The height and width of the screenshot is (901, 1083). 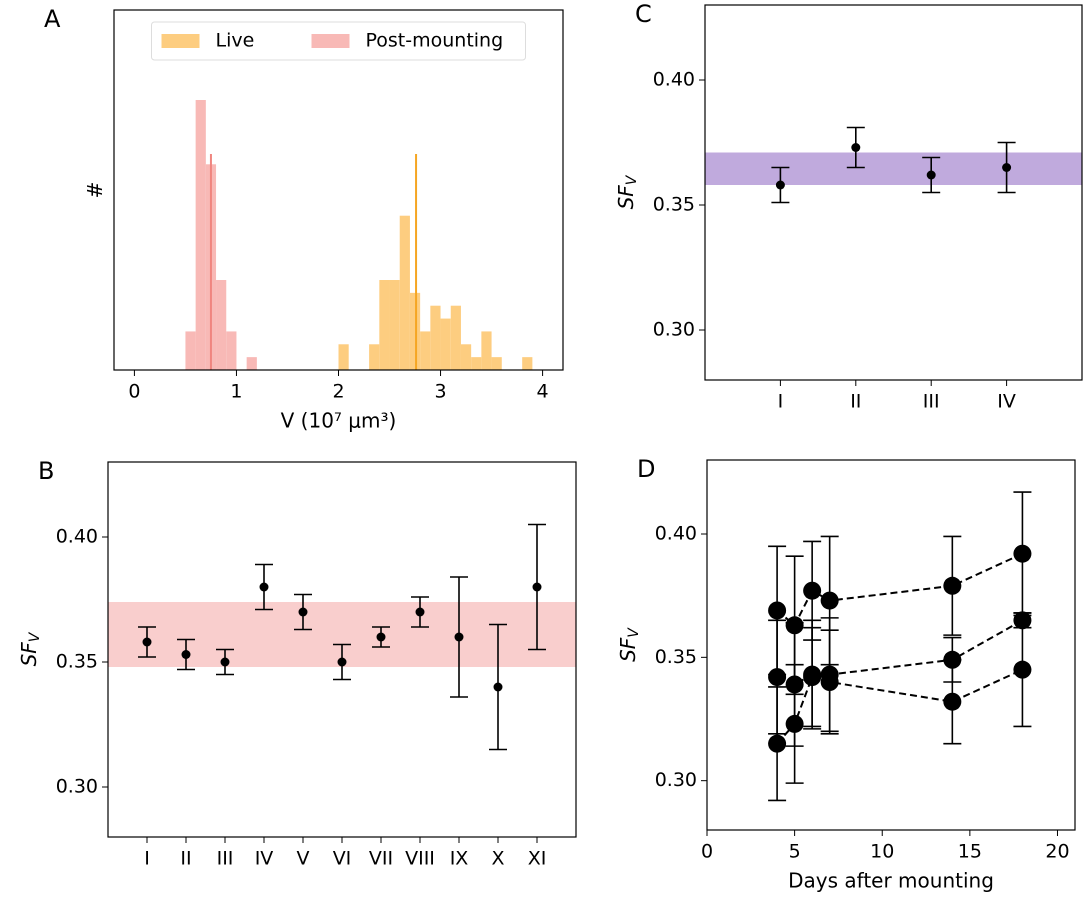 I want to click on panel-label: A, so click(x=52, y=19).